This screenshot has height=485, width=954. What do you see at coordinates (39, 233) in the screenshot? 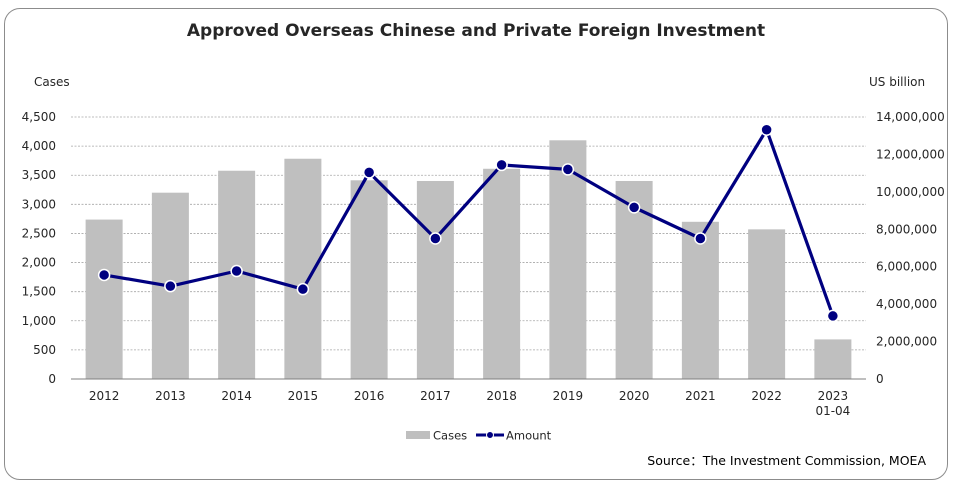
I see `left-tick-label: 2,500` at bounding box center [39, 233].